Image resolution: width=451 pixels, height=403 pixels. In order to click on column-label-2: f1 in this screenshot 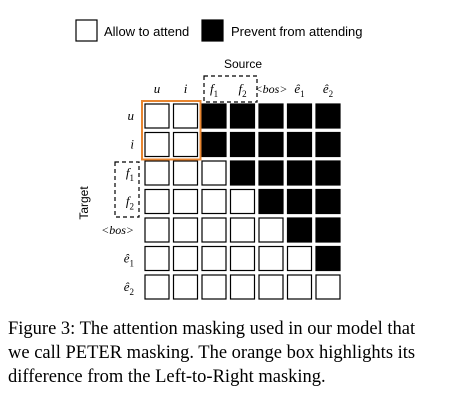, I will do `click(214, 90)`.